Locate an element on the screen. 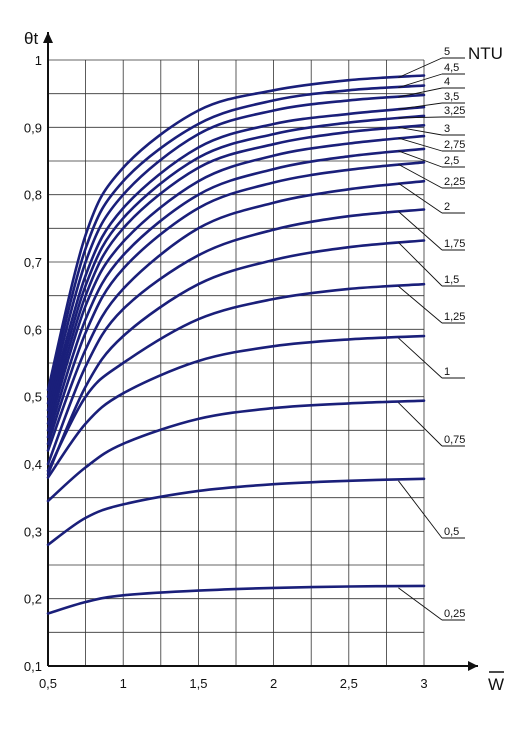 Image resolution: width=532 pixels, height=731 pixels. ntu-label: 1,5 is located at coordinates (451, 280).